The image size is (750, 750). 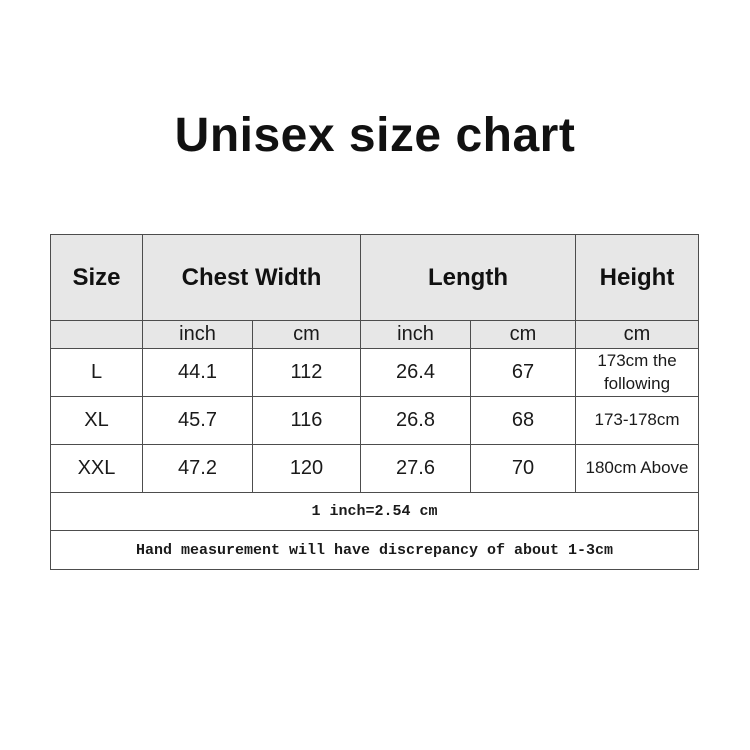 I want to click on column-header-length: Length, so click(x=468, y=277).